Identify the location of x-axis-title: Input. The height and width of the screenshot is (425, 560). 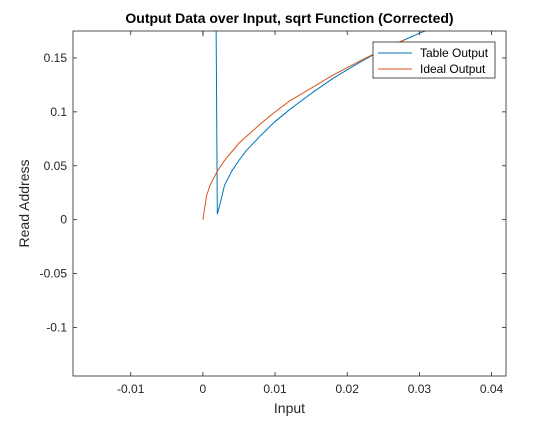
(289, 408).